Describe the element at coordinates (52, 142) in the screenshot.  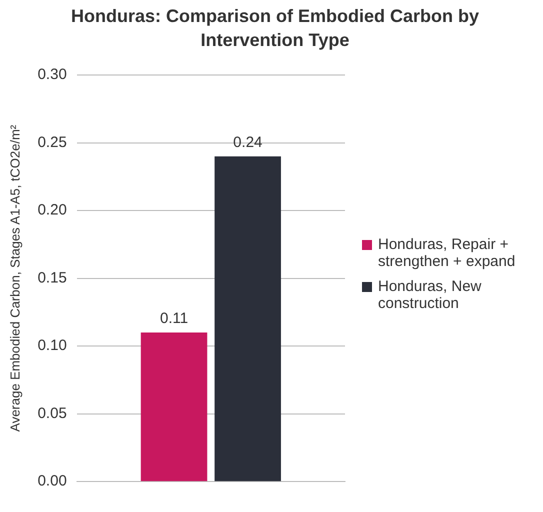
I see `y-tick-label: 0.25` at that location.